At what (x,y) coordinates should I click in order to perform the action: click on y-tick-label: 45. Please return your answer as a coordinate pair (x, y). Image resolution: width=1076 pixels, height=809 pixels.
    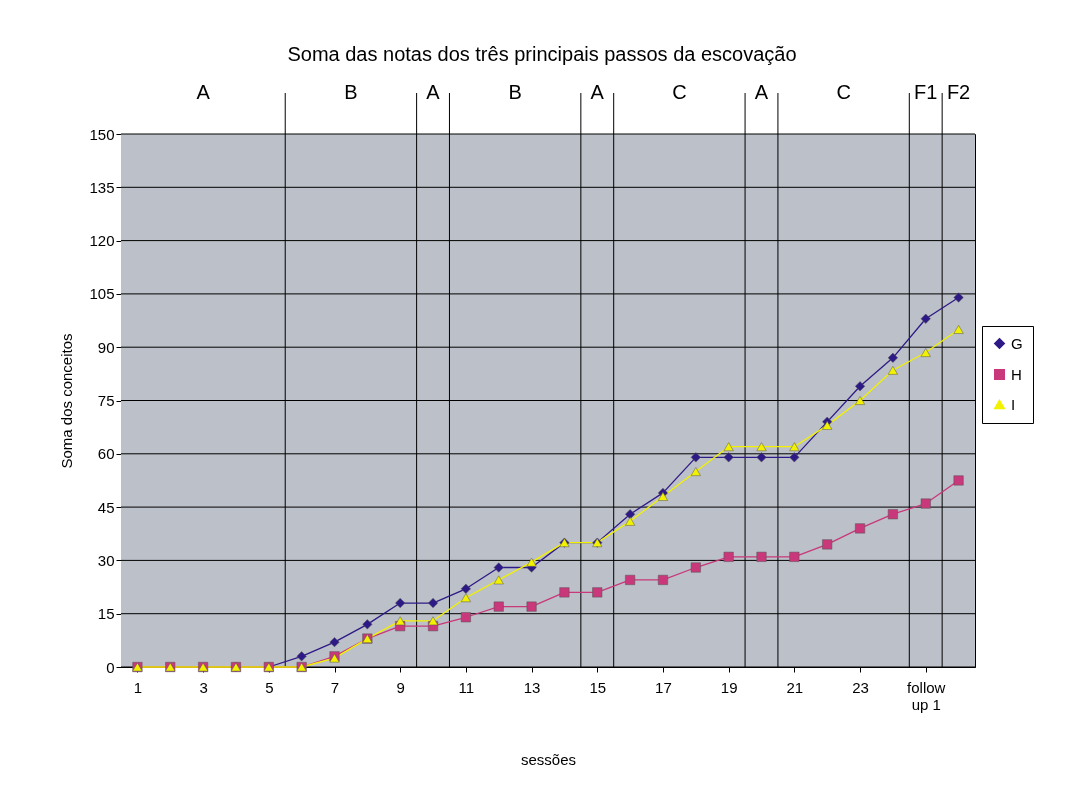
    Looking at the image, I should click on (106, 507).